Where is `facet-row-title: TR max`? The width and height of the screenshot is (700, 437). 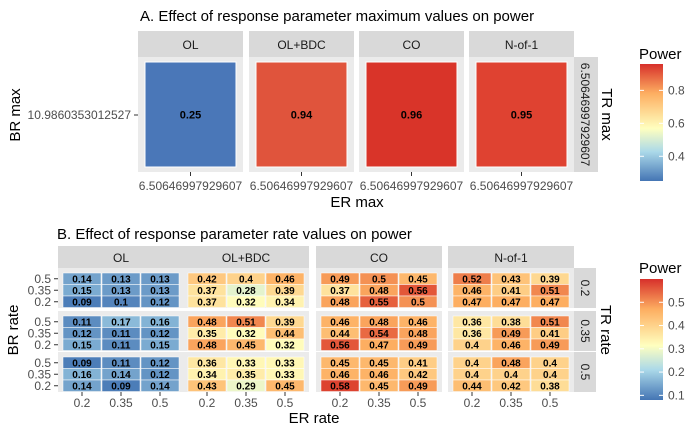 facet-row-title: TR max is located at coordinates (606, 114).